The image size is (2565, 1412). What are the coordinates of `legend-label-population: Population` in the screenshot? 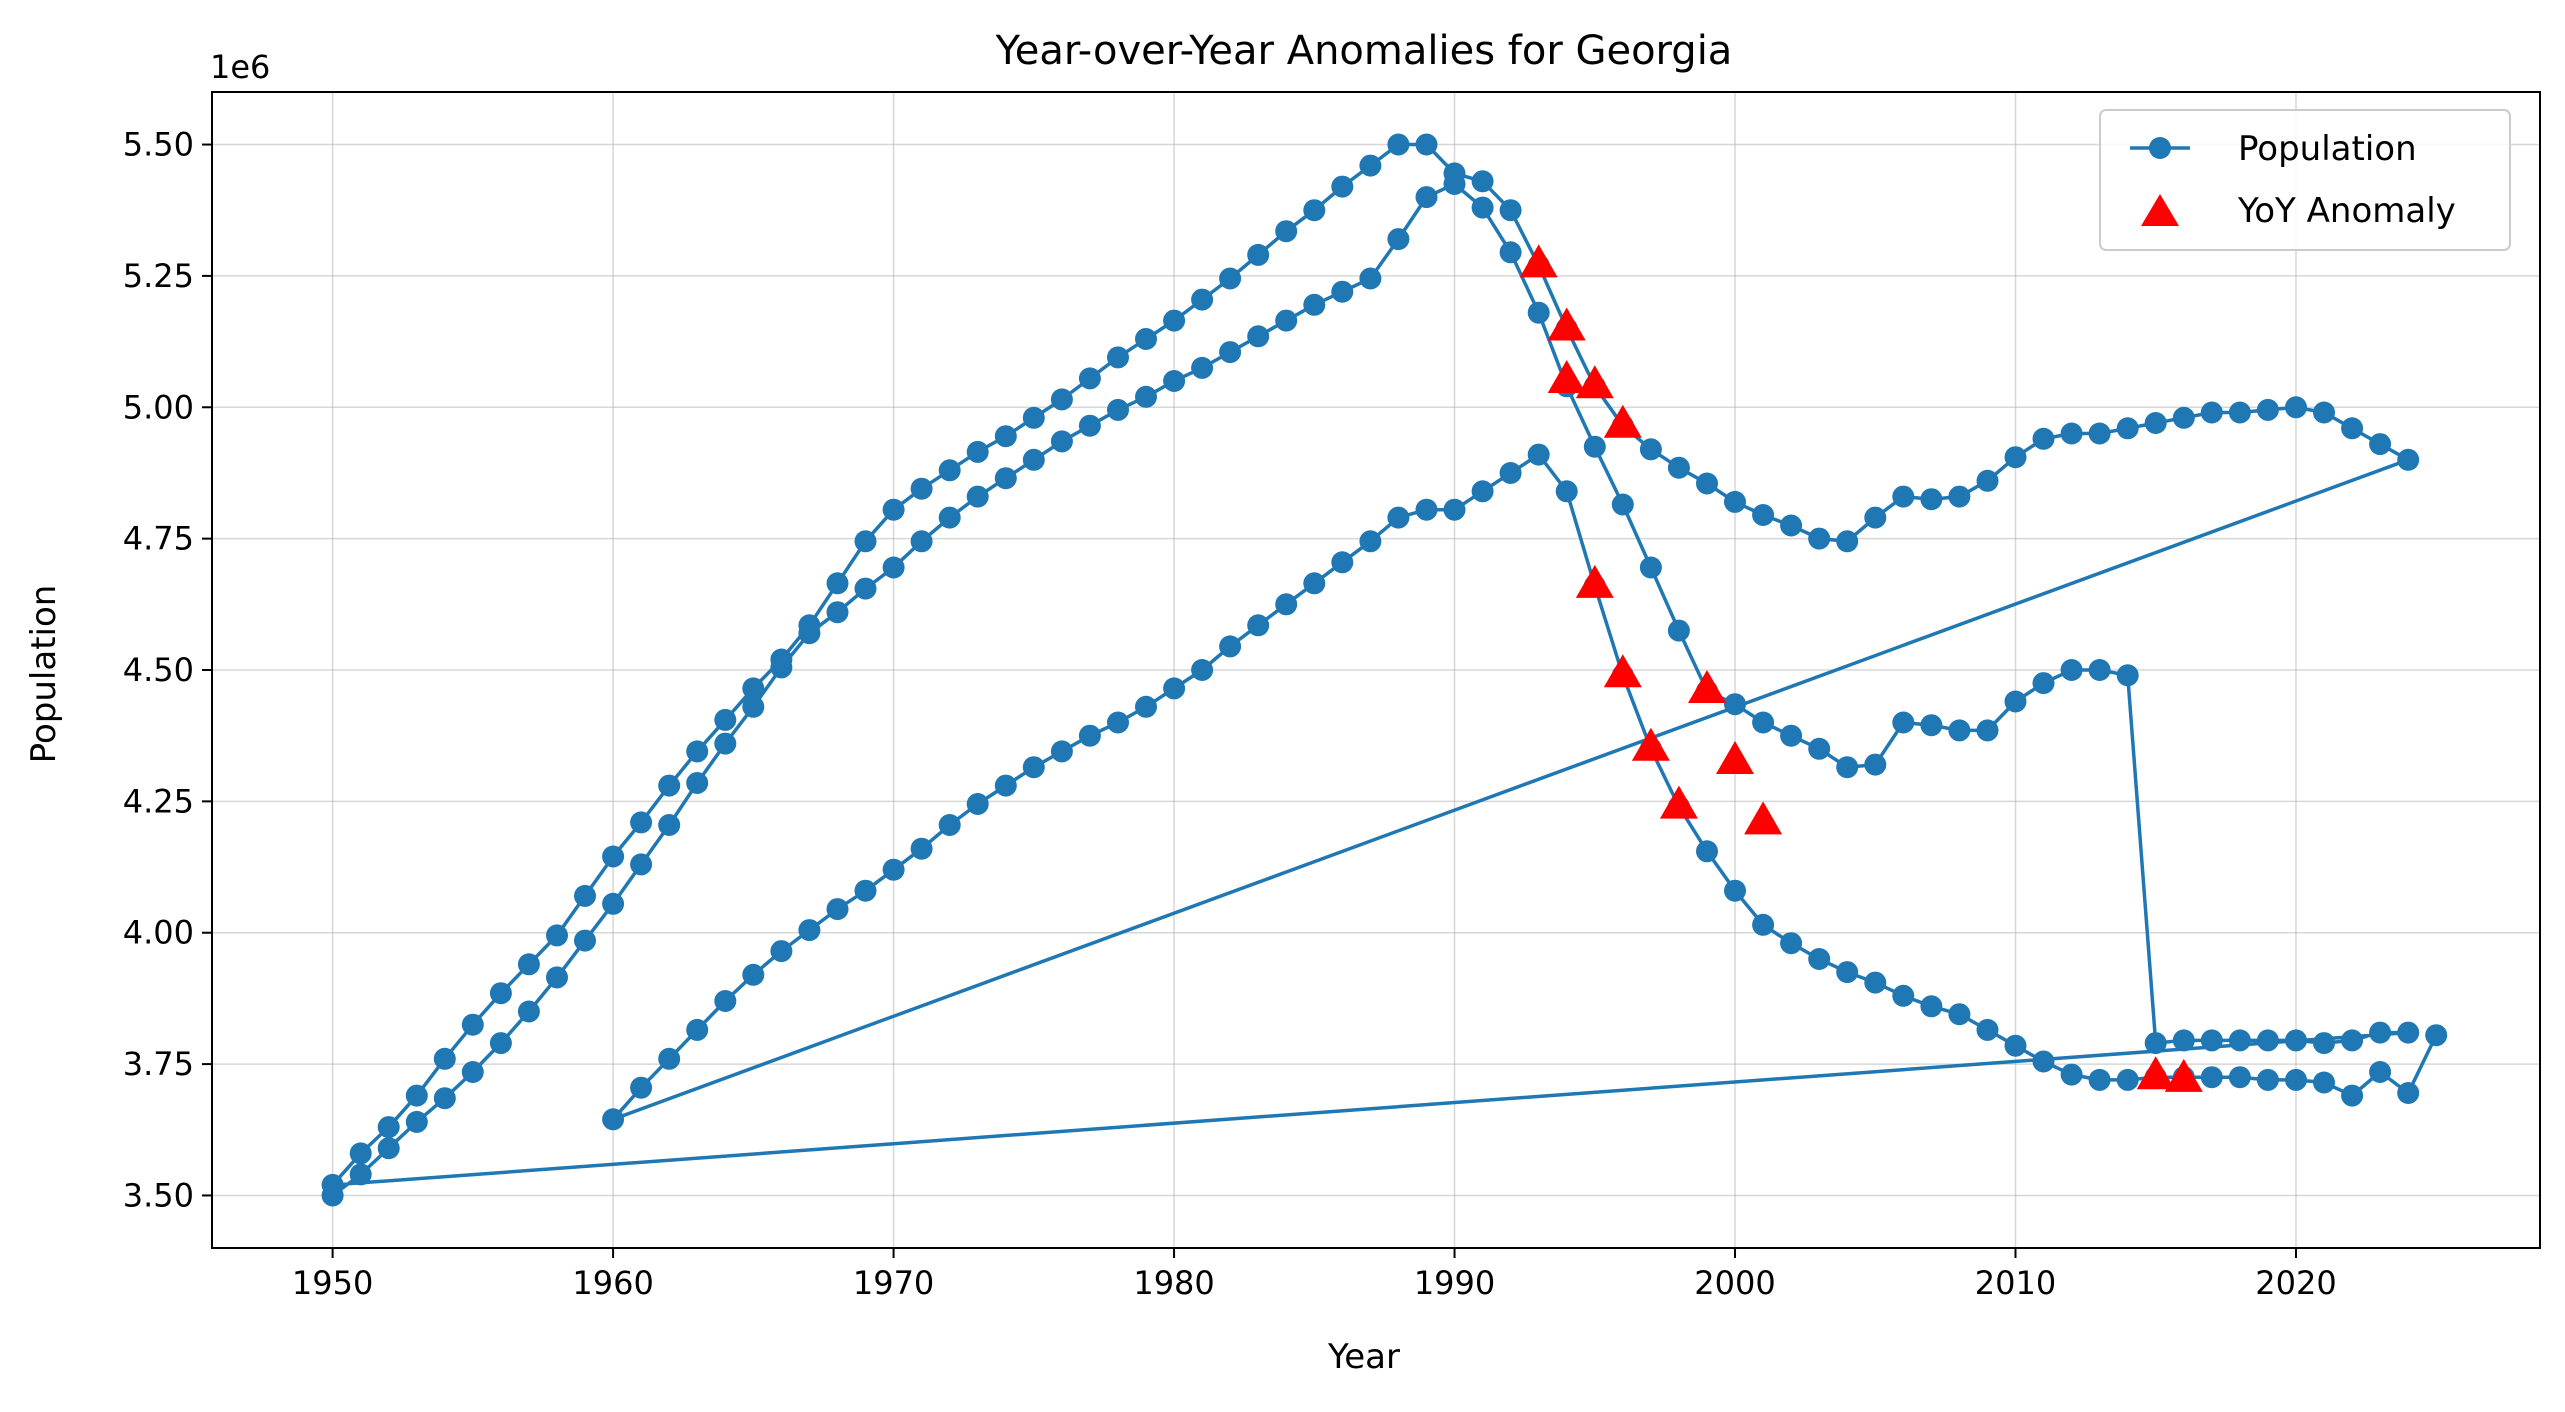 It's located at (2327, 149).